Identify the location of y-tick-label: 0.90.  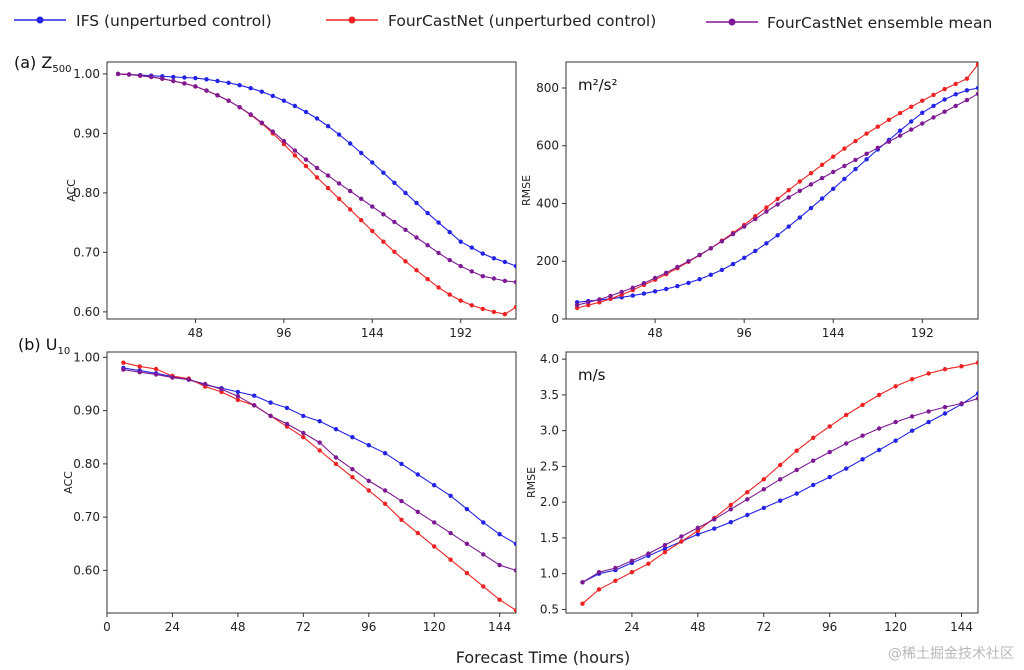
(86, 133).